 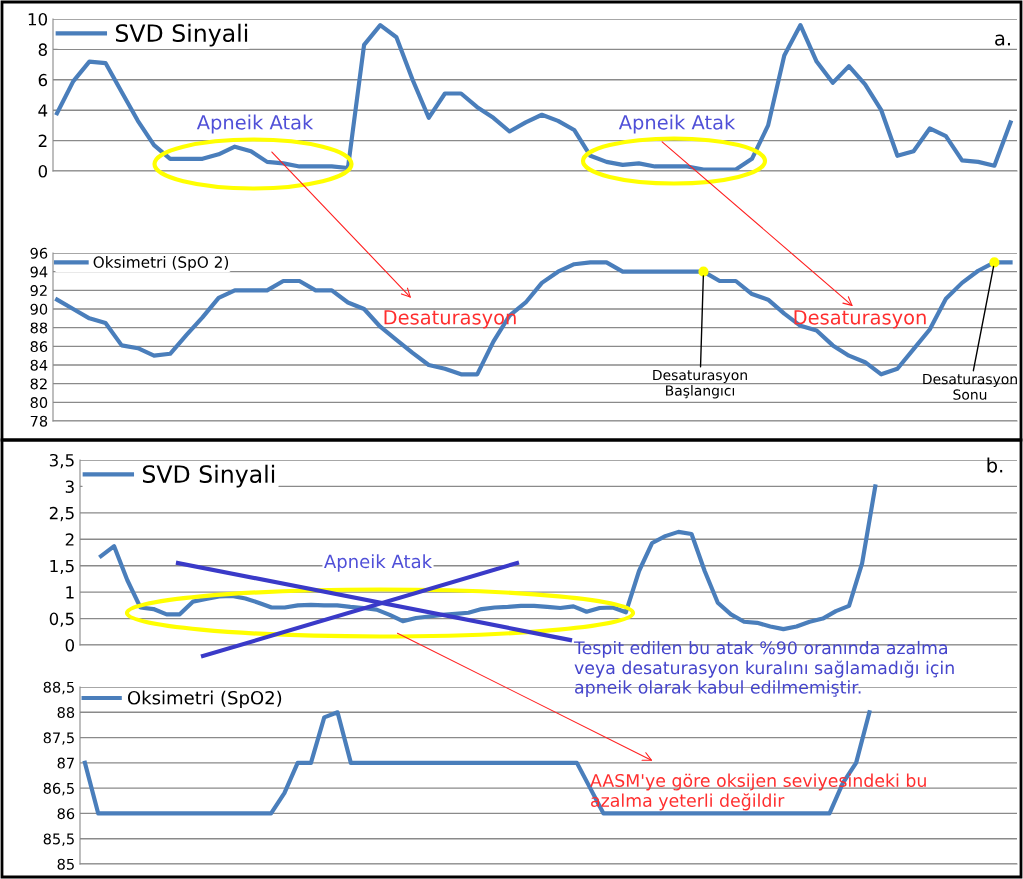 I want to click on y-tick-label: 1,5, so click(x=62, y=566).